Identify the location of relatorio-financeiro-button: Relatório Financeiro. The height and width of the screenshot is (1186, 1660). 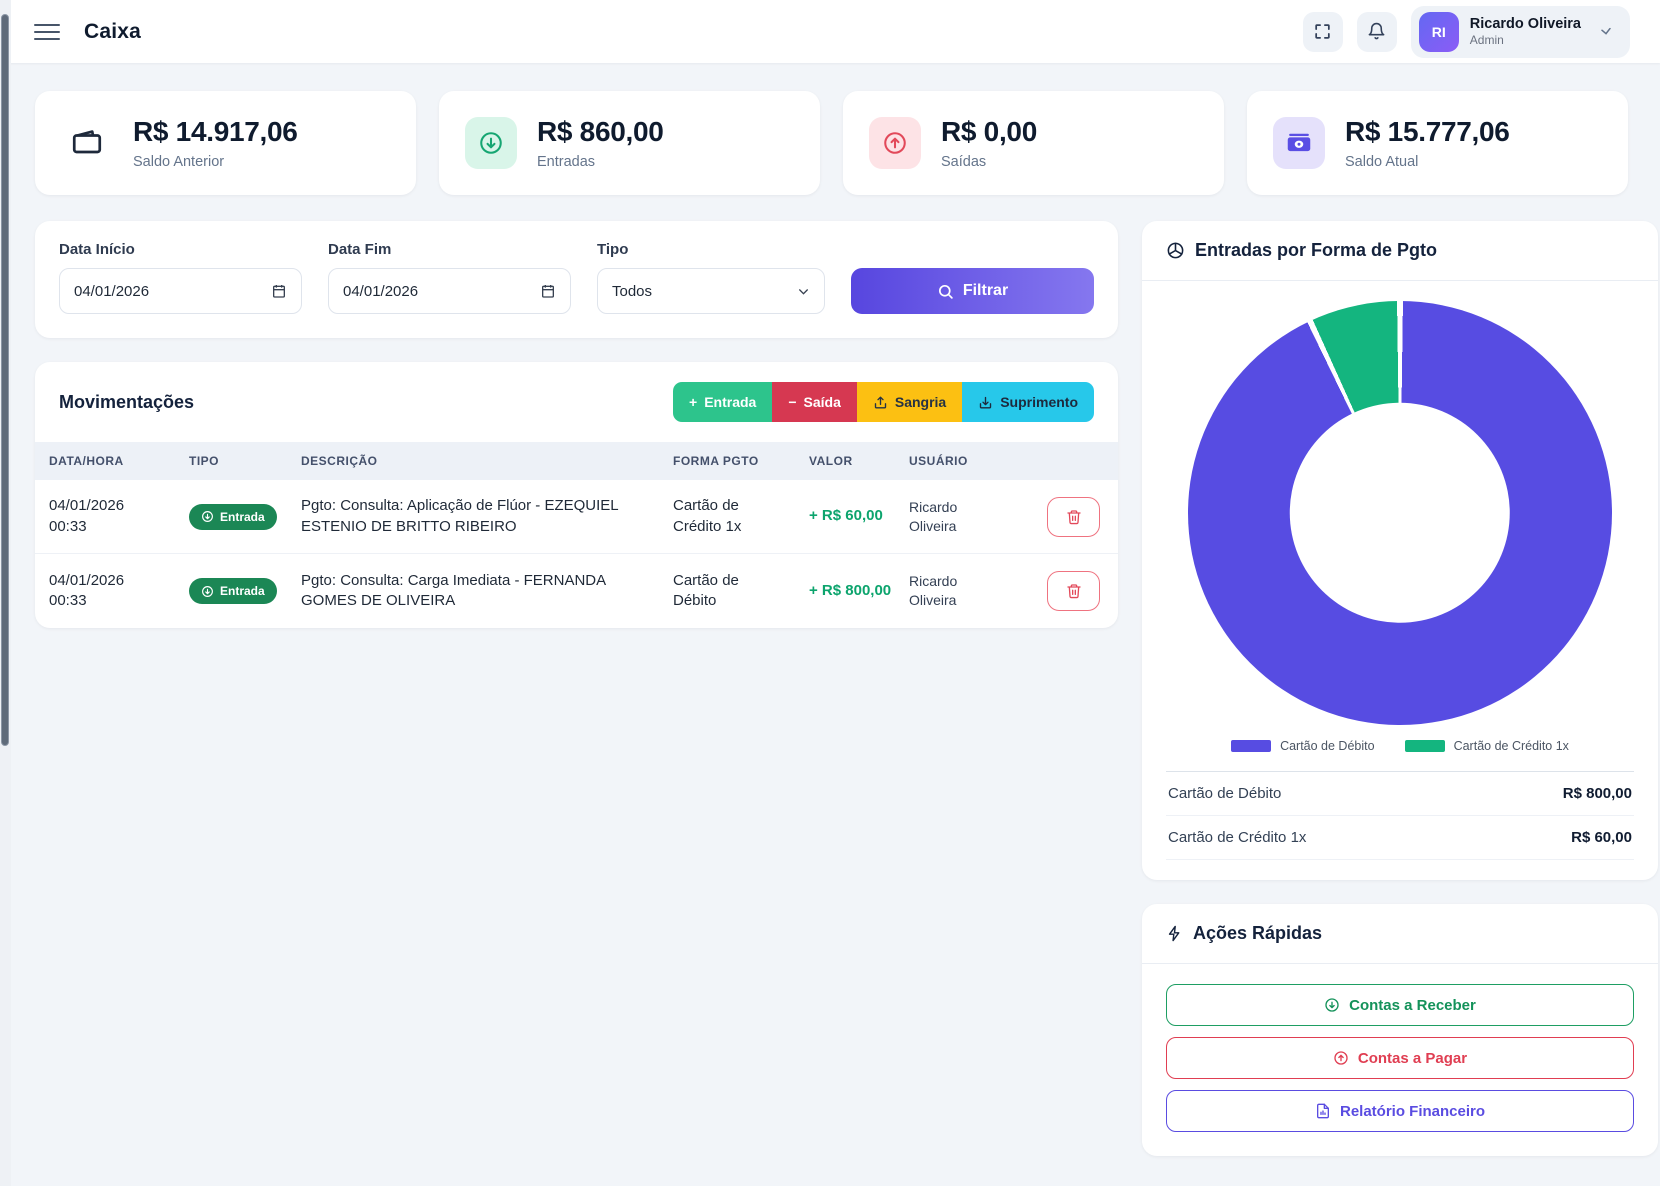
(1400, 1111).